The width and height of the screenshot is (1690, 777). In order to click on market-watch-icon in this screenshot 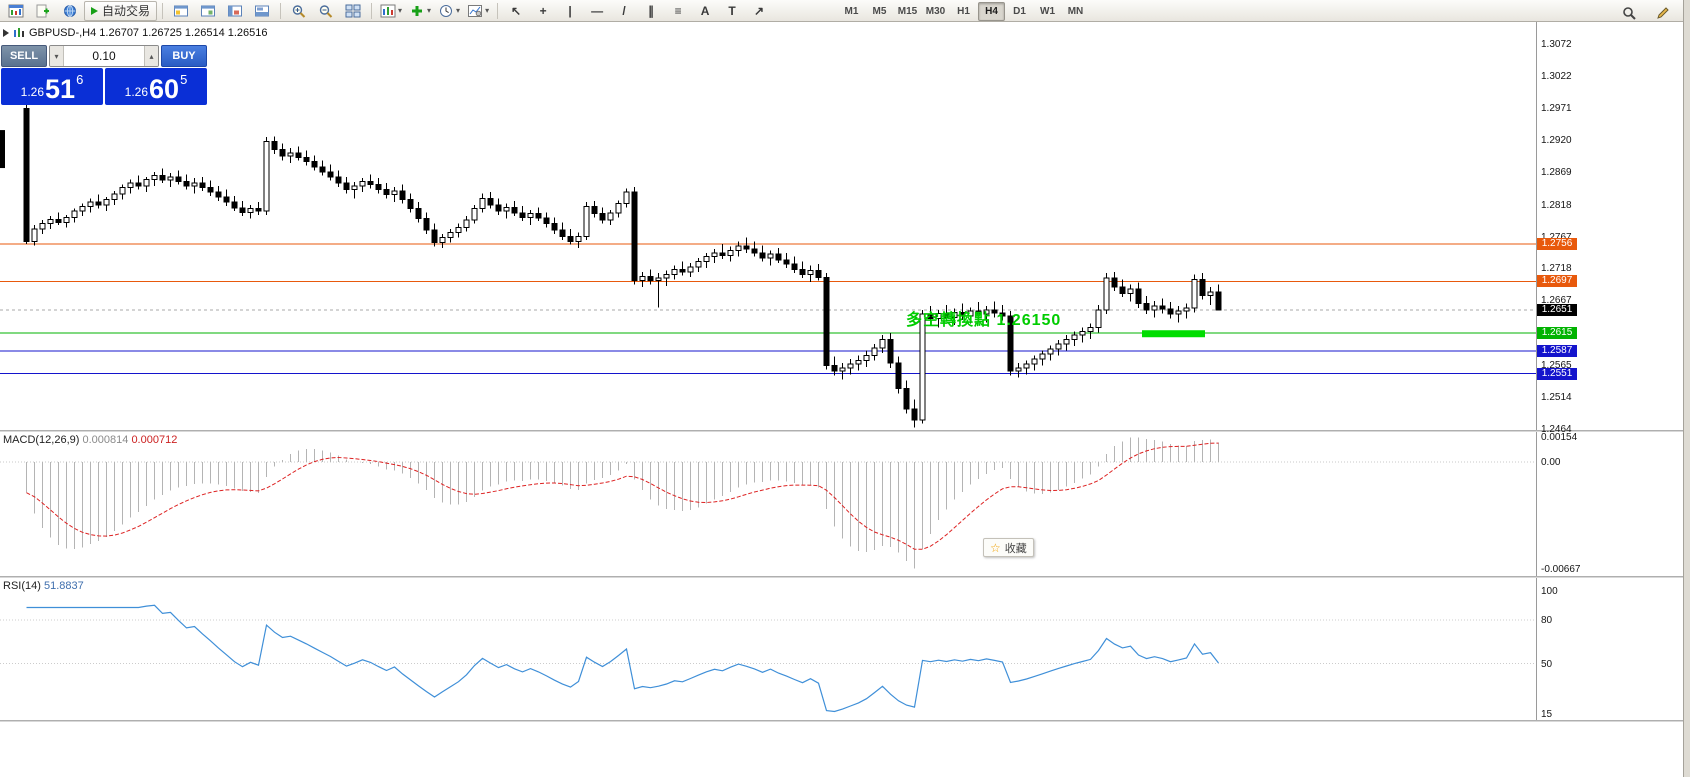, I will do `click(181, 11)`.